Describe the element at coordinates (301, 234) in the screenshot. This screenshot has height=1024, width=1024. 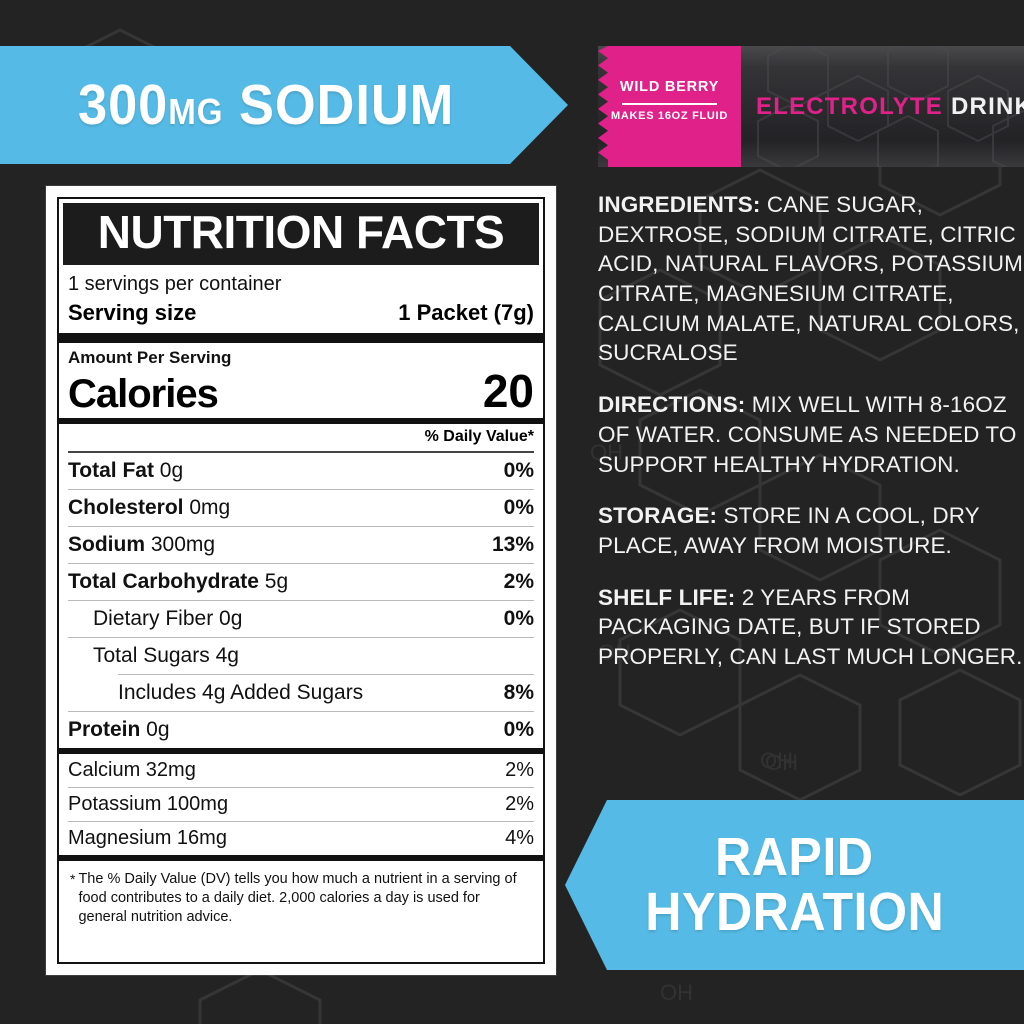
I see `nutrition-facts-title: NUTRITION FACTS` at that location.